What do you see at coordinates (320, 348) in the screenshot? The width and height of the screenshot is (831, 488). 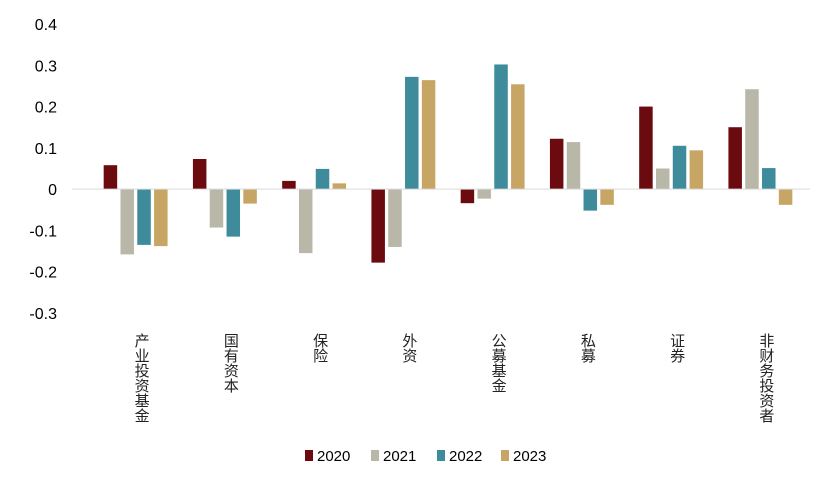 I see `category-label: 保险` at bounding box center [320, 348].